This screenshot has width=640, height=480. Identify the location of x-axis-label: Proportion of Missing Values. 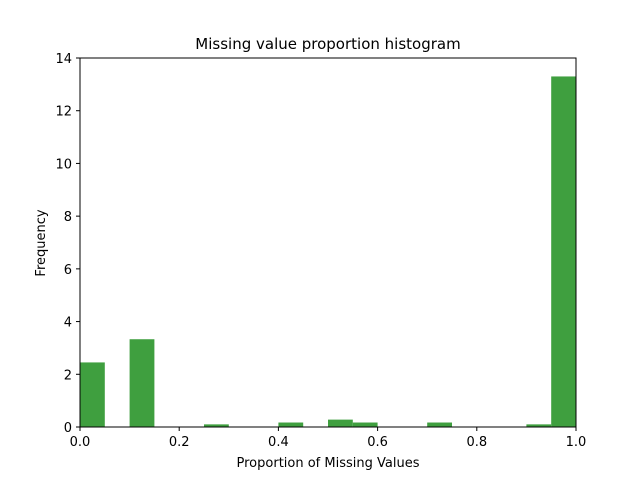
(328, 463).